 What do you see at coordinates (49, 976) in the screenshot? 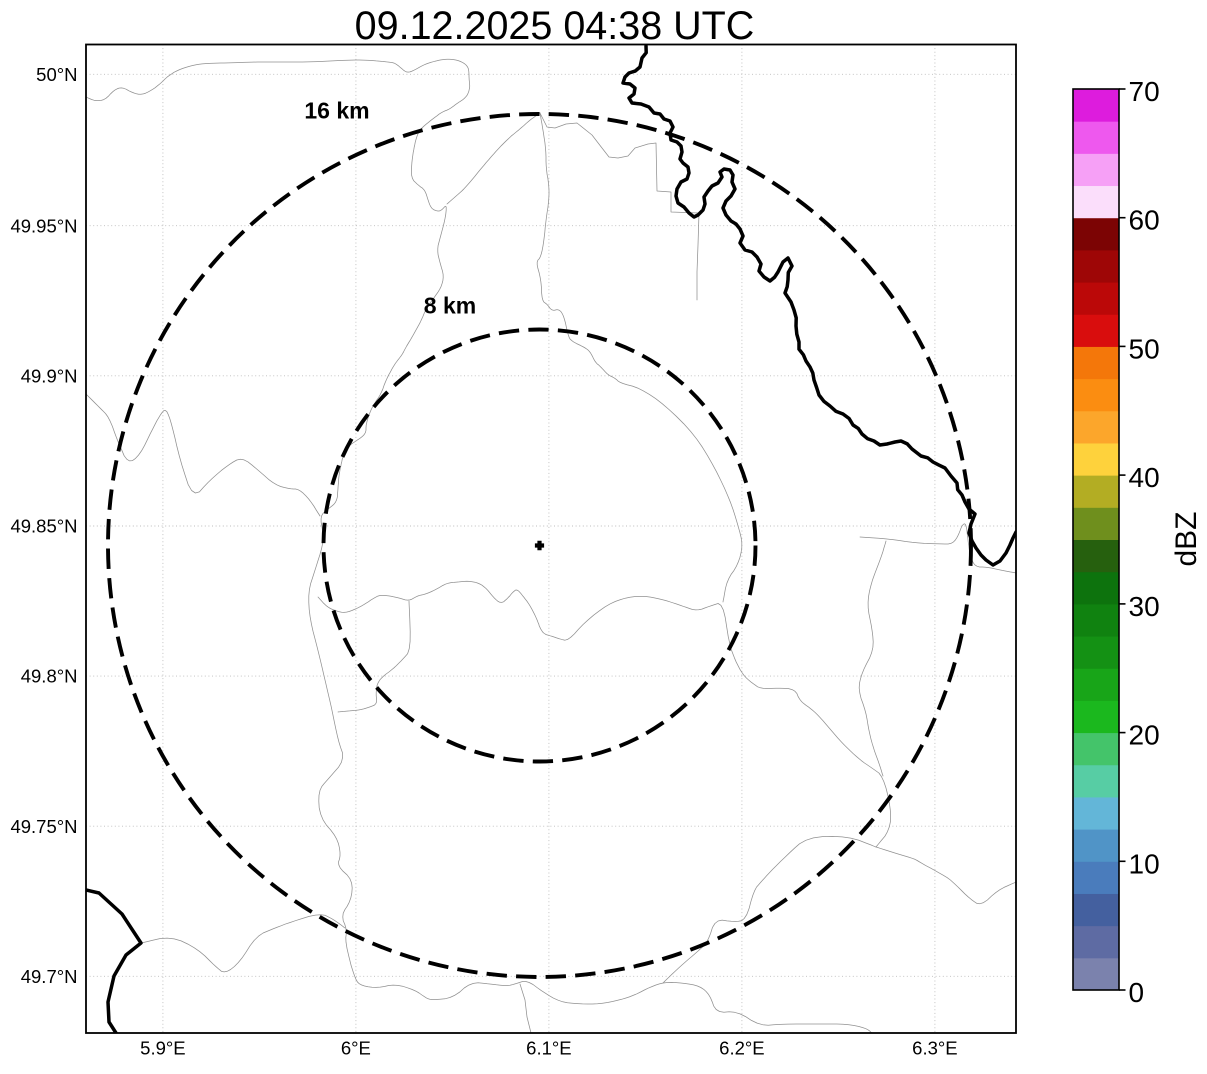
I see `svg-text: 49.7°N` at bounding box center [49, 976].